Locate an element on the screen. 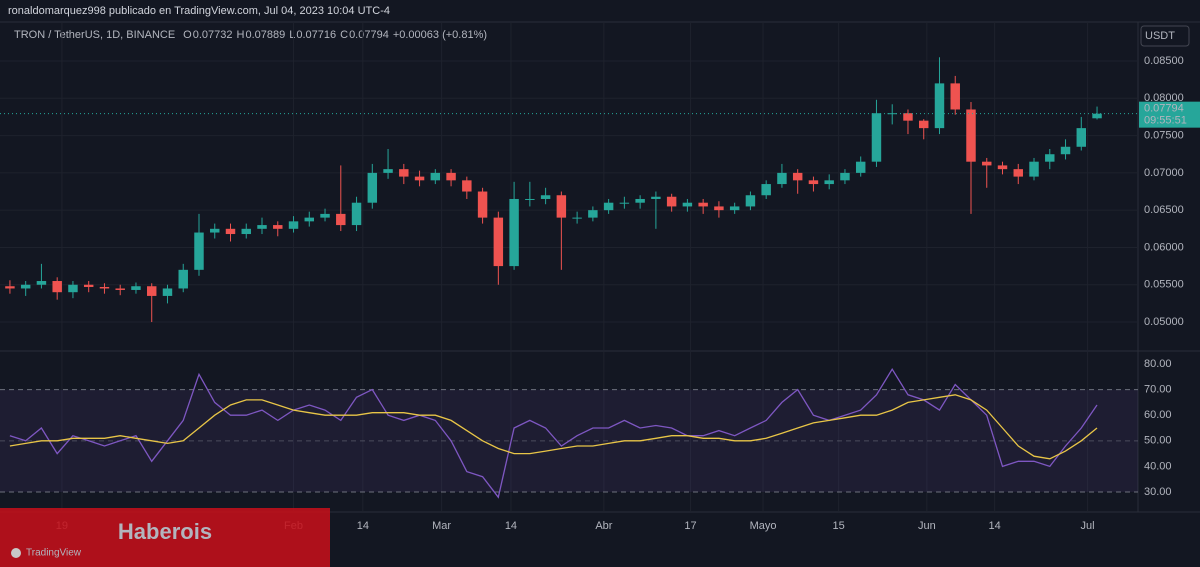 This screenshot has height=567, width=1200. ohlc-key: O is located at coordinates (187, 35).